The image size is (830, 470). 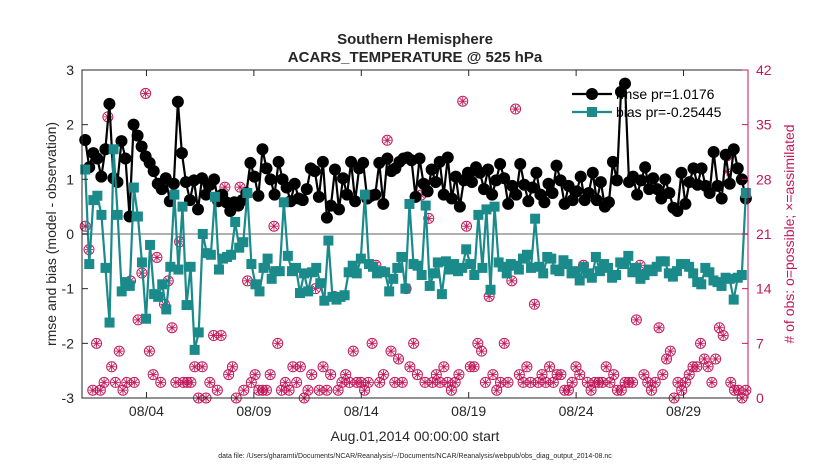 I want to click on y-tick-label-left: 1, so click(x=70, y=179).